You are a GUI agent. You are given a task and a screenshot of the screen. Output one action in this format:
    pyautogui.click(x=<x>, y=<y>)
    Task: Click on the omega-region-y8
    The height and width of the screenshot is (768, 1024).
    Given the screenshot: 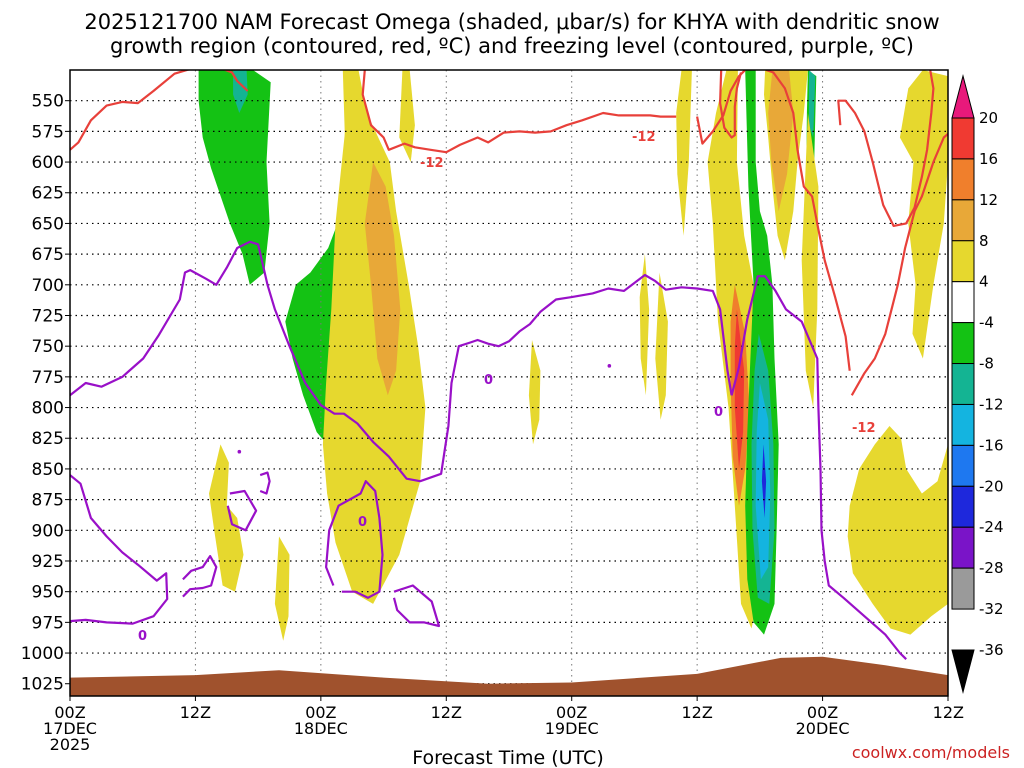 What is the action you would take?
    pyautogui.click(x=226, y=518)
    